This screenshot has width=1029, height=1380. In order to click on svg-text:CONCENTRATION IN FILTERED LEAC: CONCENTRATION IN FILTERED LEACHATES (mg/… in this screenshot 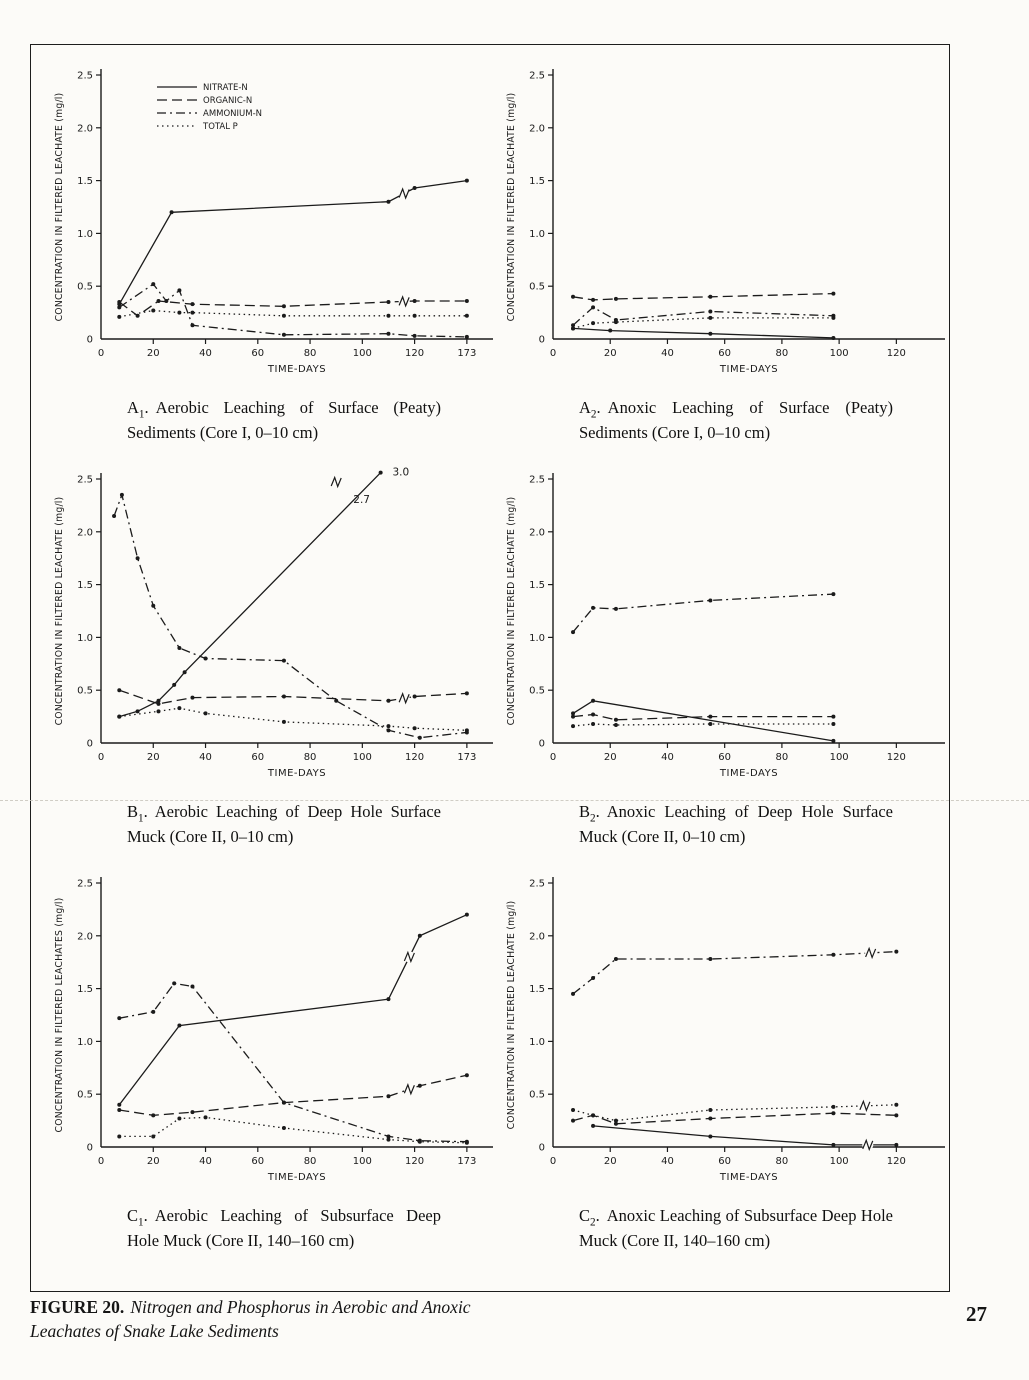, I will do `click(59, 1015)`.